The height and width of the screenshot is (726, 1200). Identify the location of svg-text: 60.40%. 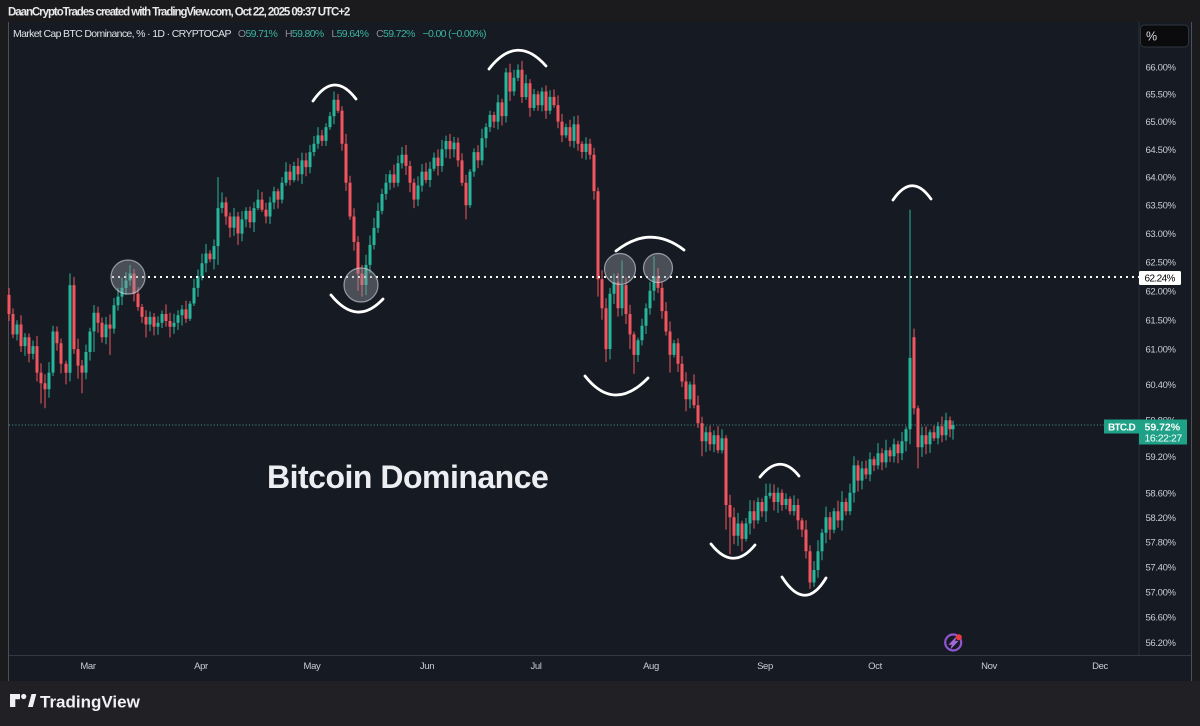
(1161, 385).